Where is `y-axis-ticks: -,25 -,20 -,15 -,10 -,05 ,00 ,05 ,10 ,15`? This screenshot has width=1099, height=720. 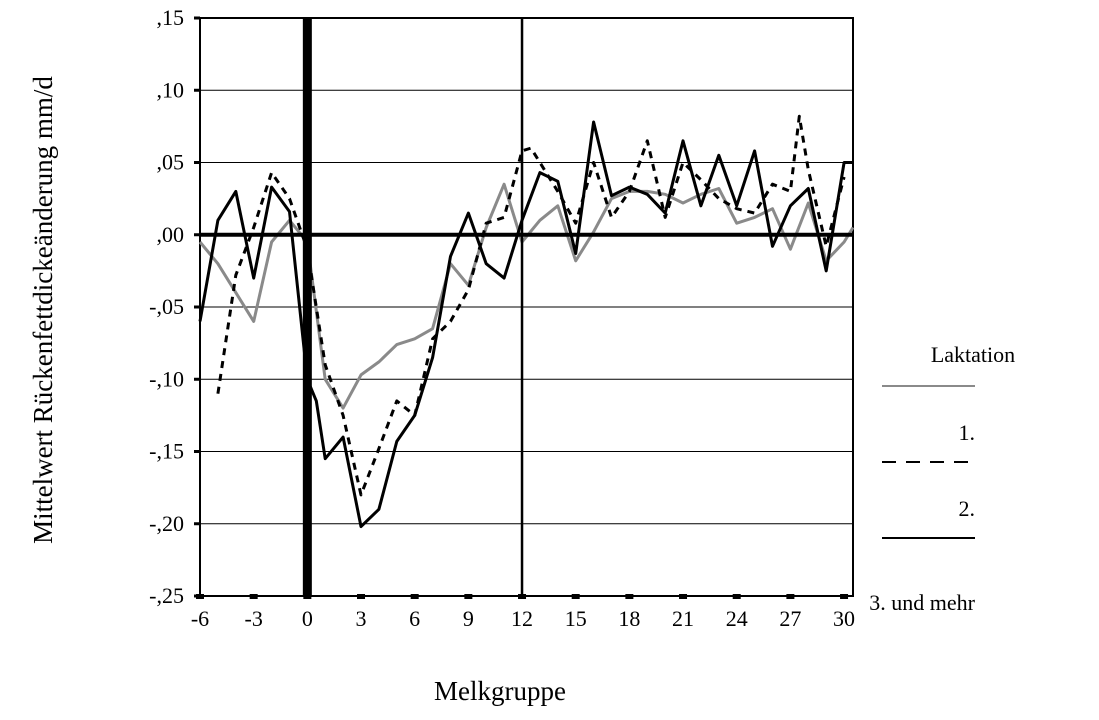
y-axis-ticks: -,25 -,20 -,15 -,10 -,05 ,00 ,05 ,10 ,15 is located at coordinates (174, 306).